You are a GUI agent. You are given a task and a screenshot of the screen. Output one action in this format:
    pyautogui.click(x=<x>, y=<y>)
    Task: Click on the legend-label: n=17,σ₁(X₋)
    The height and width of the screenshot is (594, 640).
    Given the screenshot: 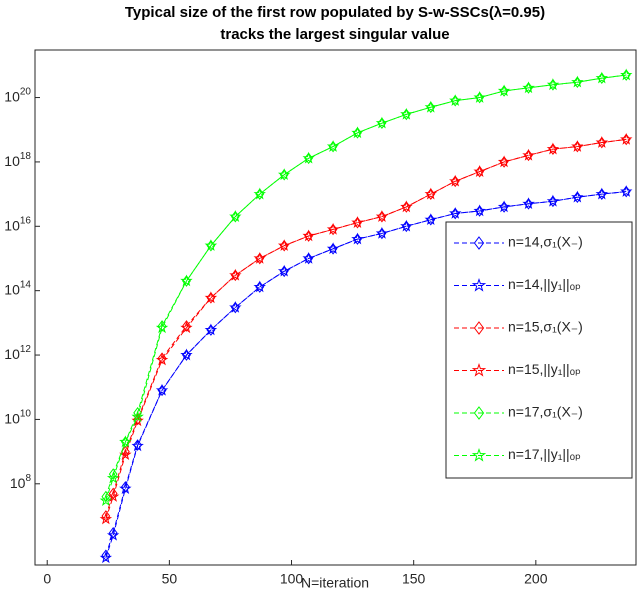 What is the action you would take?
    pyautogui.click(x=545, y=412)
    